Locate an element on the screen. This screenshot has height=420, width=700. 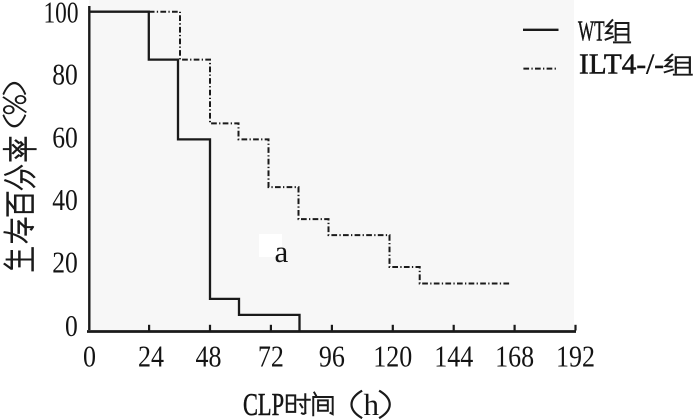
svg-text: 24 is located at coordinates (151, 356).